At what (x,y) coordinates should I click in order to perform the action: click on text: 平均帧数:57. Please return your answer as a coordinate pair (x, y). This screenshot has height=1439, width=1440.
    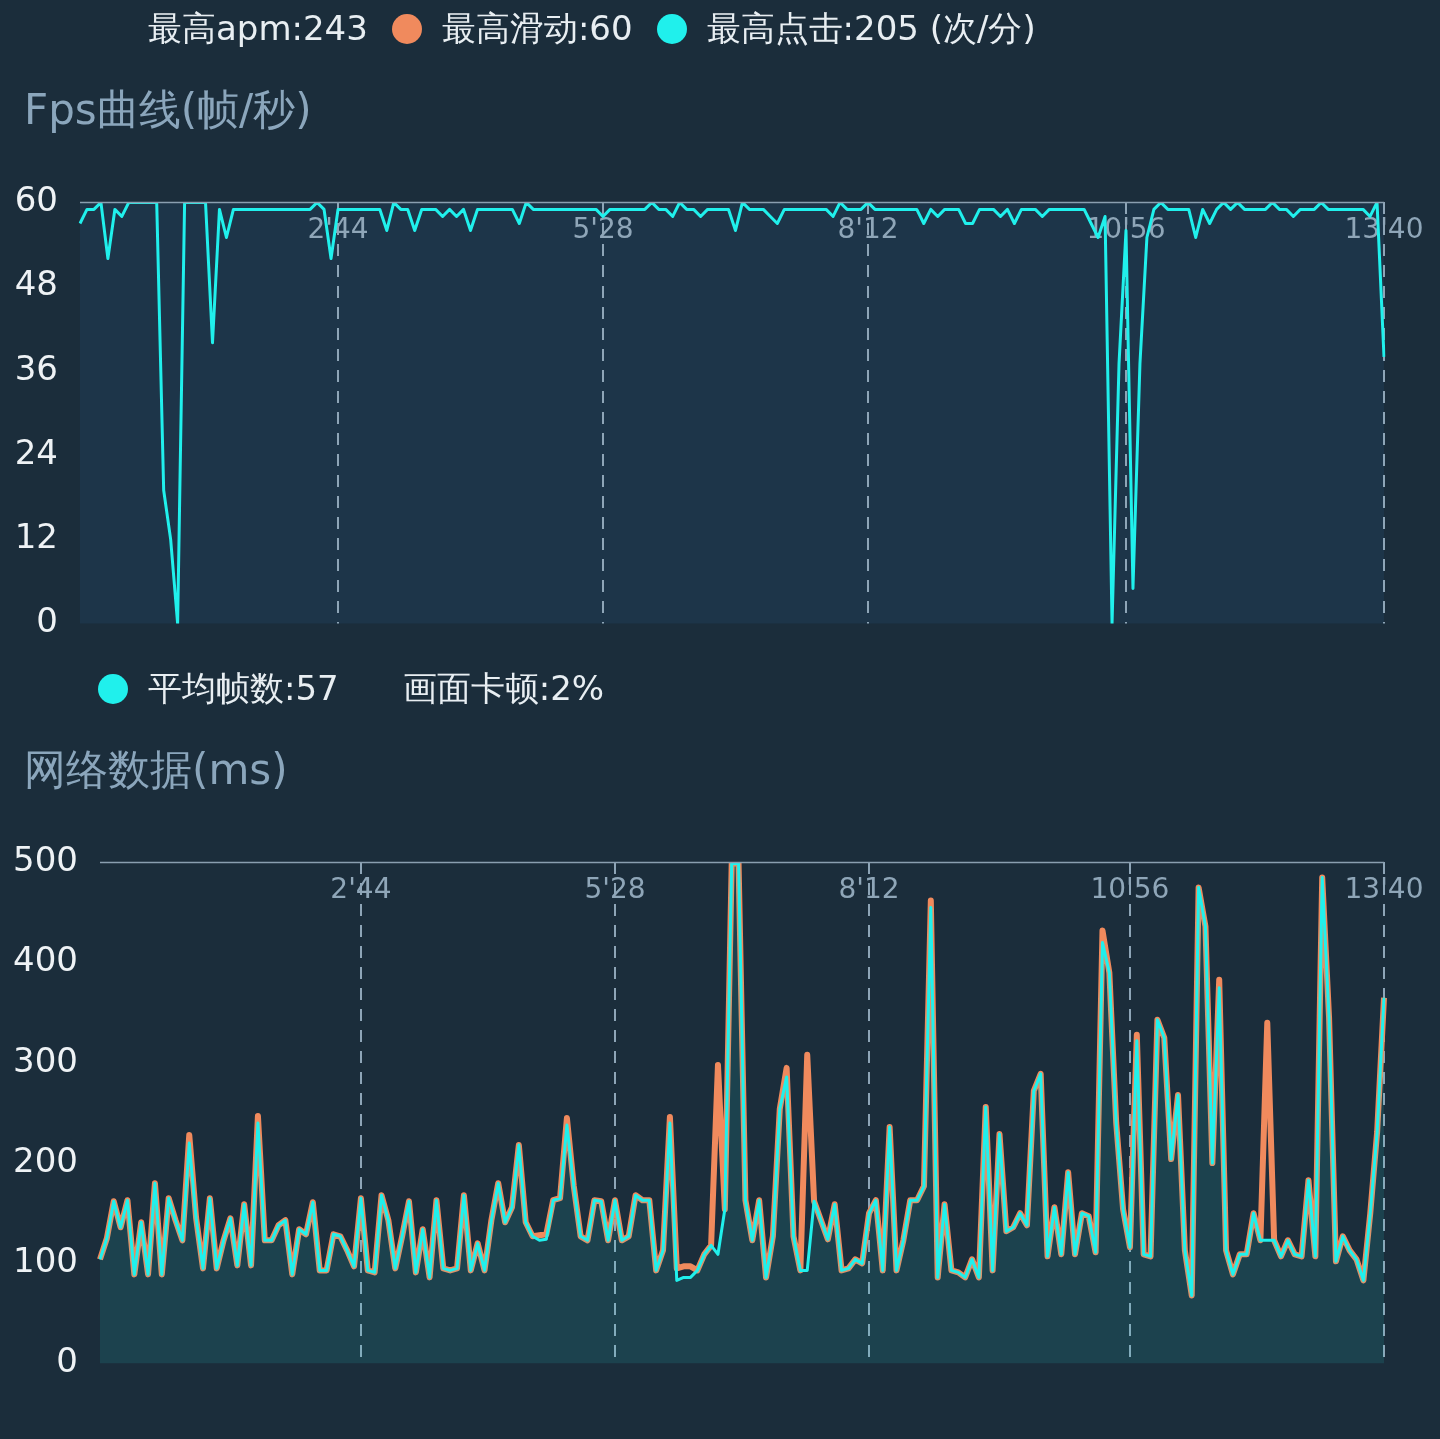
    Looking at the image, I should click on (243, 688).